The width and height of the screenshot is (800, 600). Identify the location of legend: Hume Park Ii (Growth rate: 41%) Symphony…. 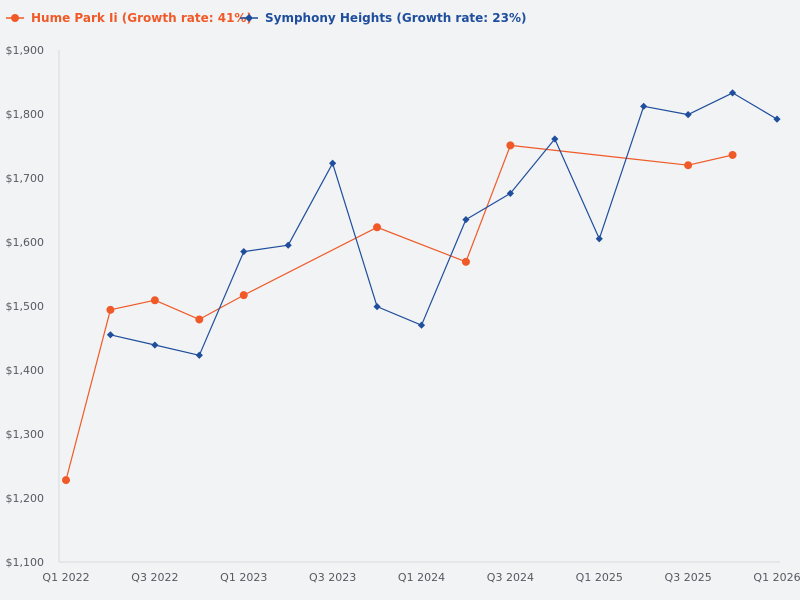
(266, 18).